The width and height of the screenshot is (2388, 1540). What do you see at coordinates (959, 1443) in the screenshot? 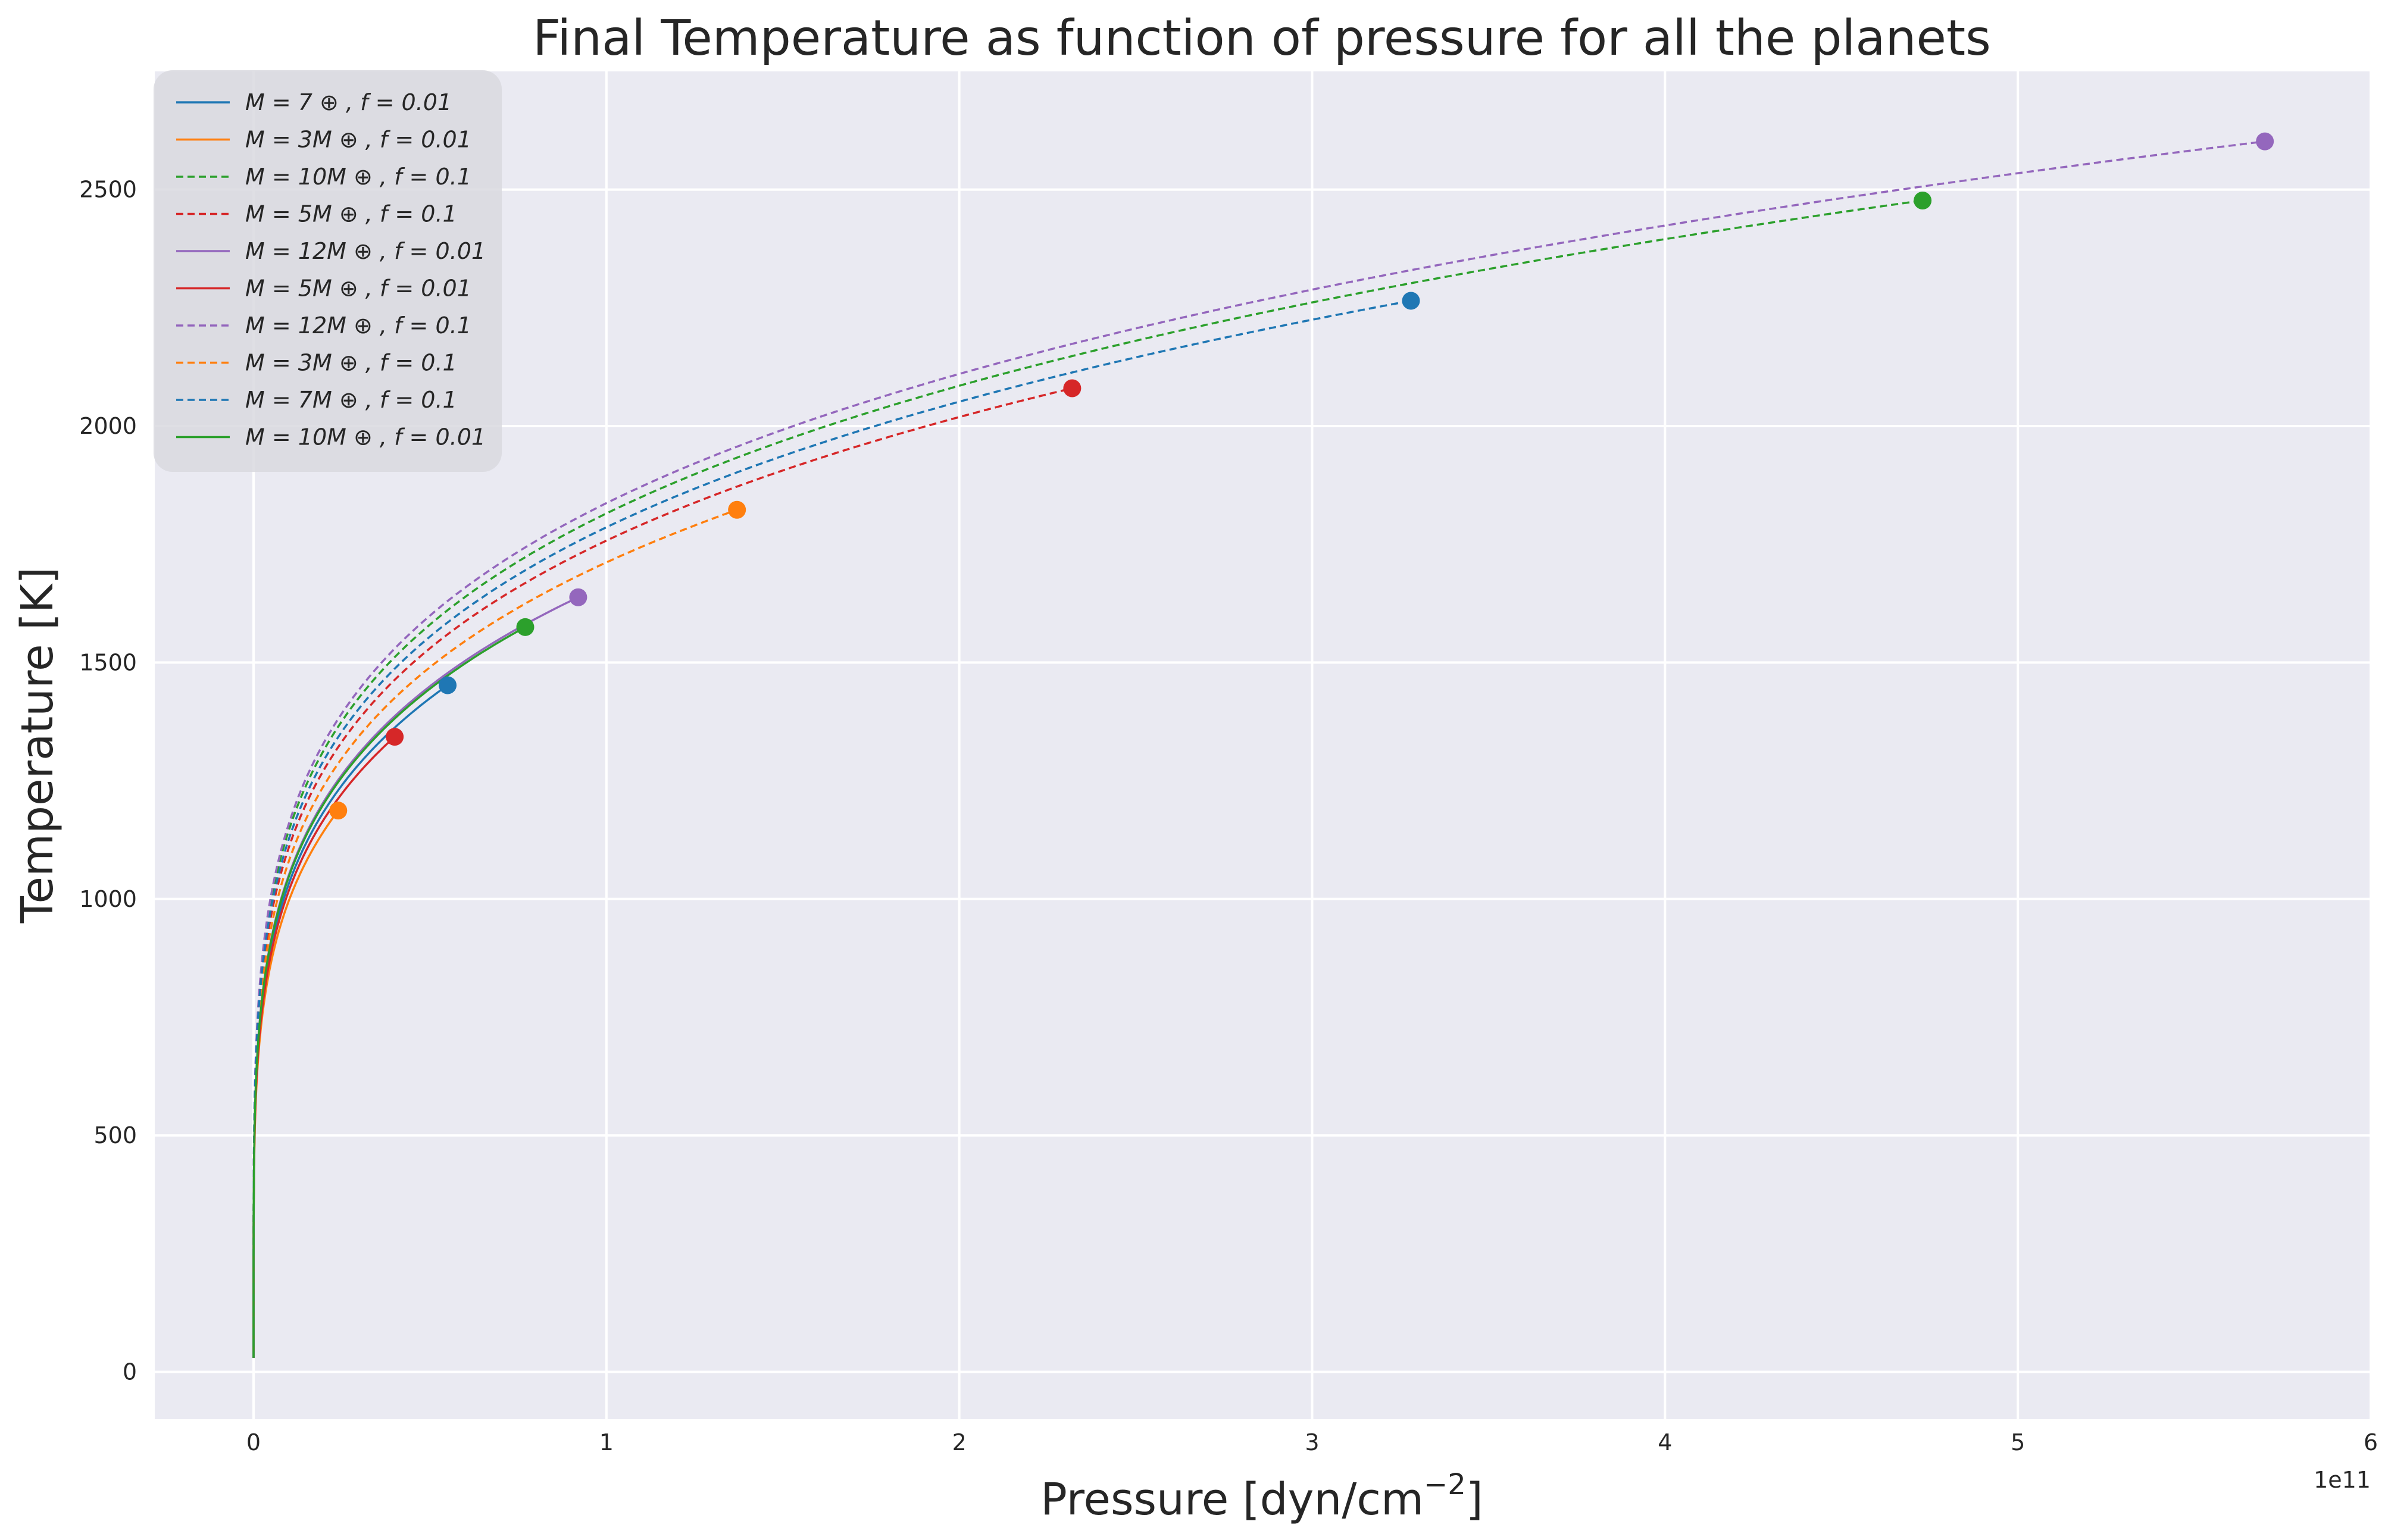
I see `x-tick-label: 2` at bounding box center [959, 1443].